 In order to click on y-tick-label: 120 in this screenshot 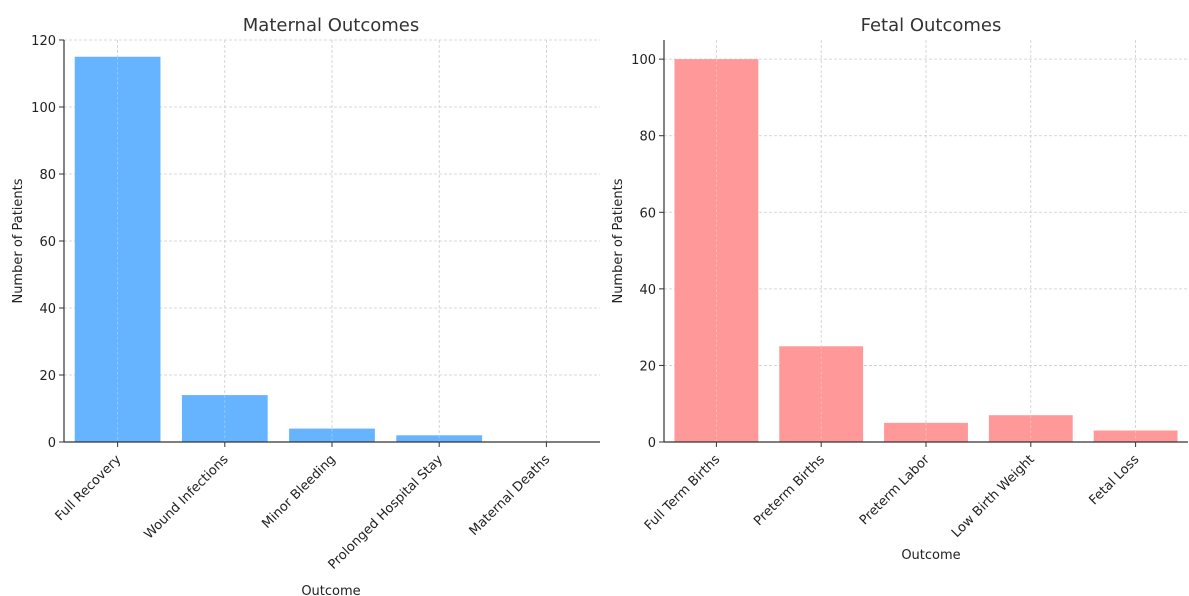, I will do `click(43, 41)`.